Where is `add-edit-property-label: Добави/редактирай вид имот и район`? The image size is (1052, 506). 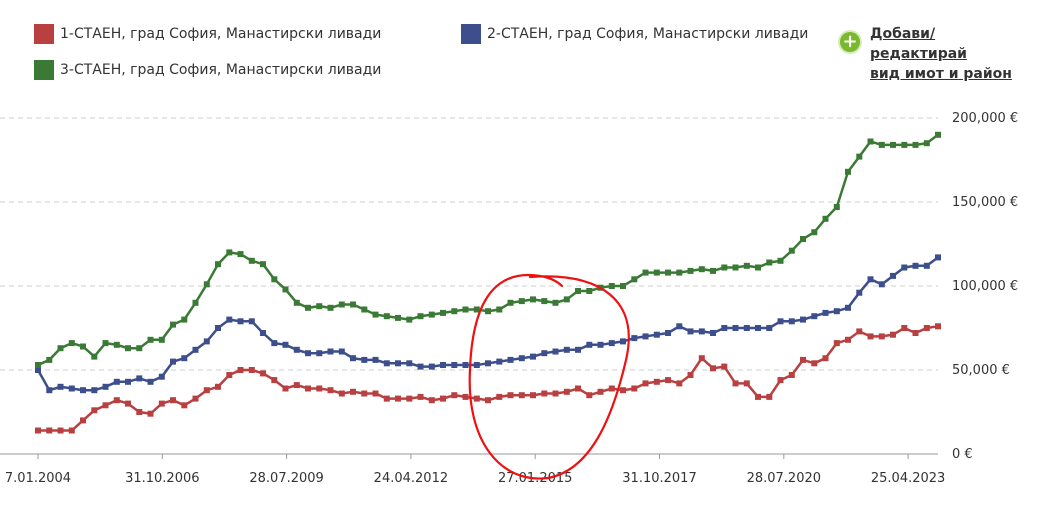
add-edit-property-label: Добави/редактирай вид имот и район is located at coordinates (945, 54).